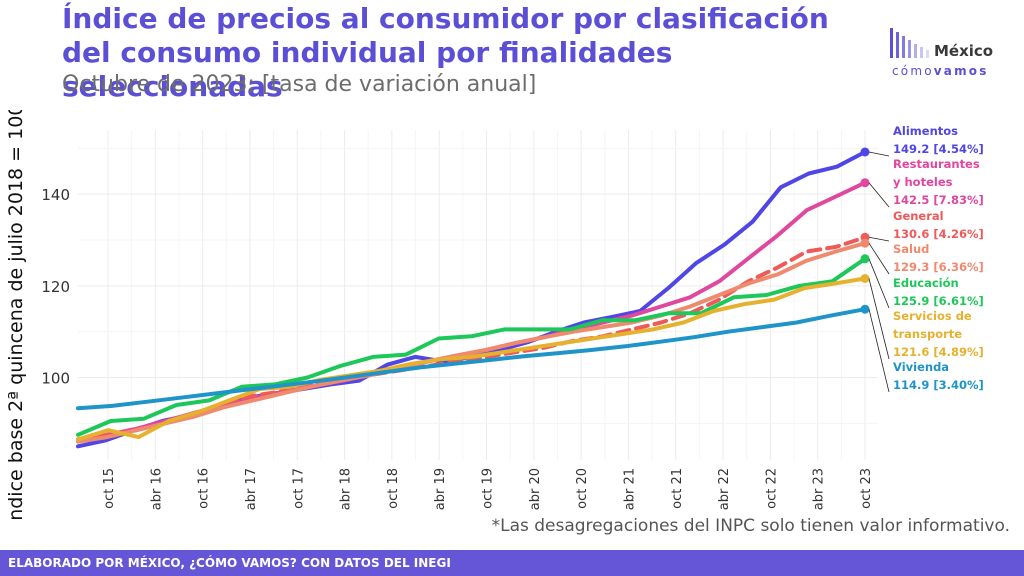 Image resolution: width=1024 pixels, height=576 pixels. What do you see at coordinates (938, 149) in the screenshot?
I see `series-value-label: 149.2 [4.54%]` at bounding box center [938, 149].